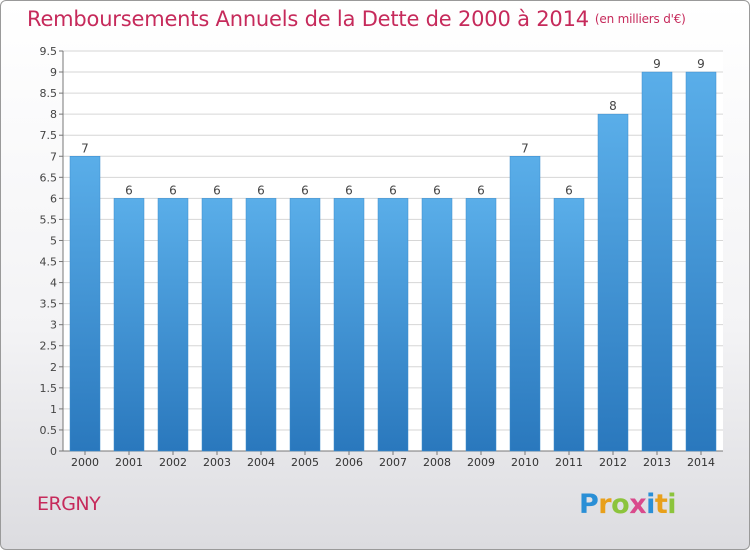  What do you see at coordinates (613, 106) in the screenshot?
I see `data-label-2012: 8` at bounding box center [613, 106].